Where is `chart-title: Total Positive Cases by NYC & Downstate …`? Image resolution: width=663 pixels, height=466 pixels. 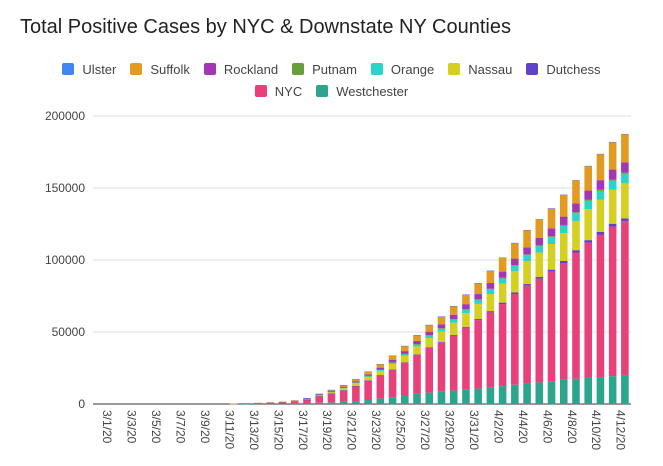
chart-title: Total Positive Cases by NYC & Downstate … is located at coordinates (265, 27).